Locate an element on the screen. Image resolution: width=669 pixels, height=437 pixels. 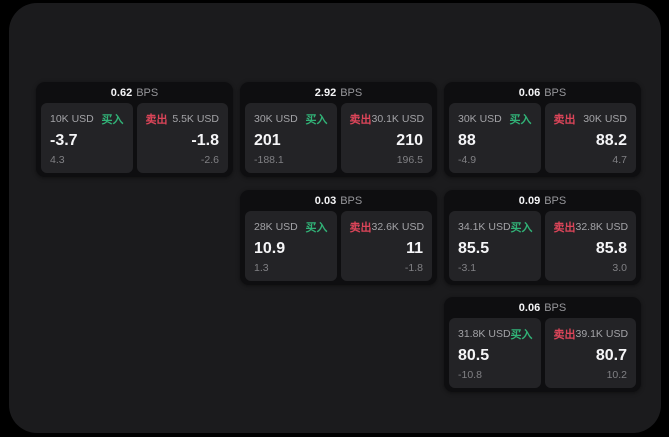
buy-price: 201 is located at coordinates (267, 140).